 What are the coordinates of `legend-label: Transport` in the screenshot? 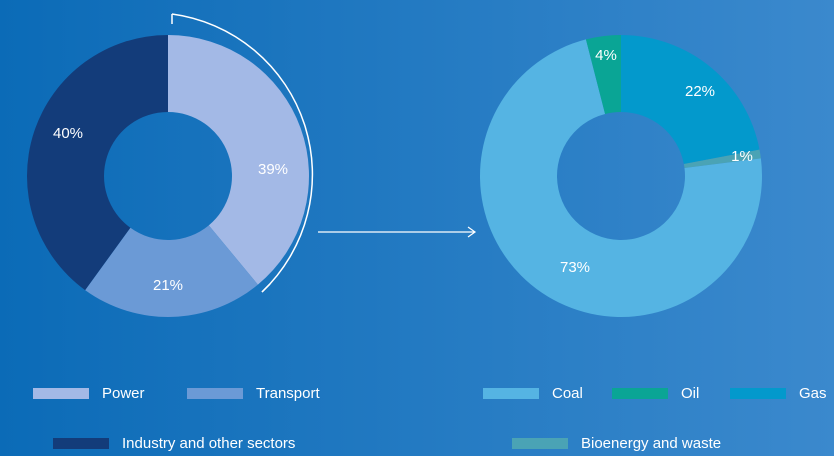 It's located at (288, 393).